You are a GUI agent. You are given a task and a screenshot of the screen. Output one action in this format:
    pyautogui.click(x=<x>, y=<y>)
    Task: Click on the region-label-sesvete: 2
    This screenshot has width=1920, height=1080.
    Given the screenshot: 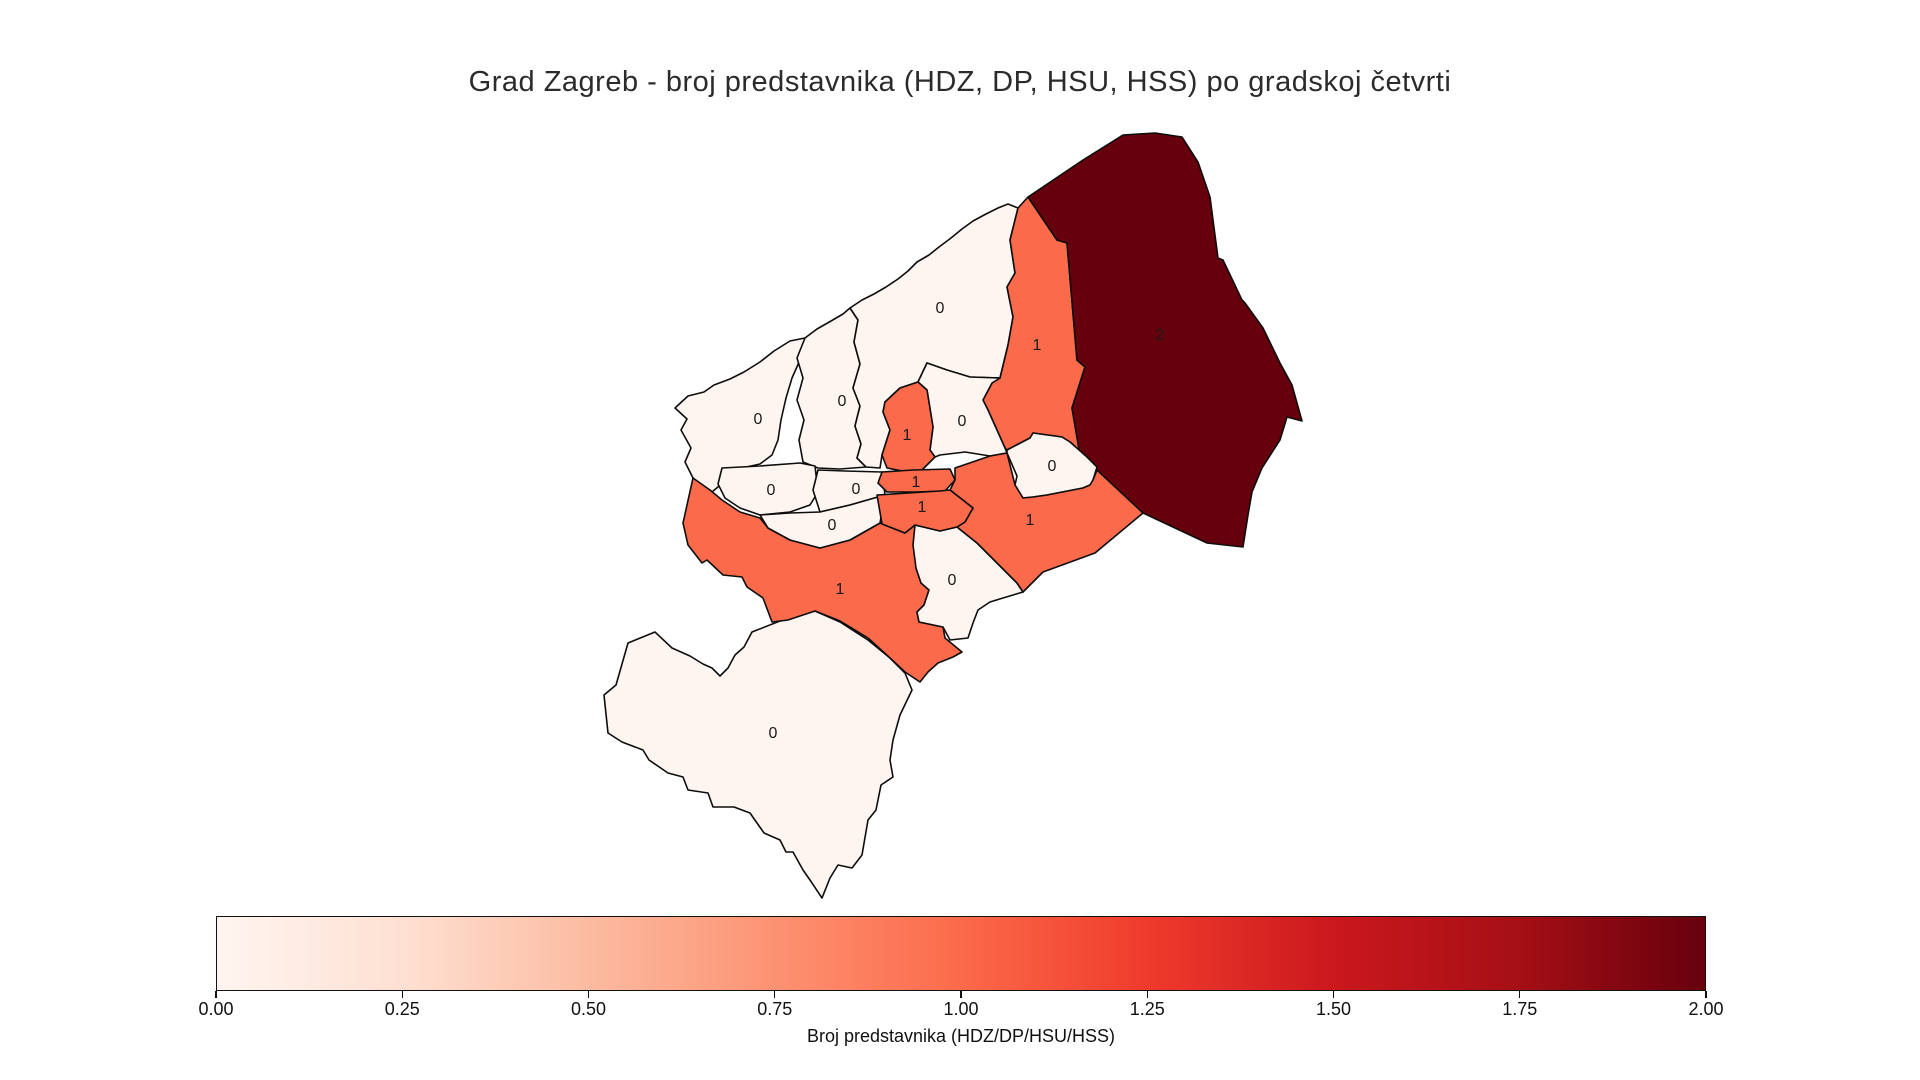 What is the action you would take?
    pyautogui.click(x=1160, y=335)
    